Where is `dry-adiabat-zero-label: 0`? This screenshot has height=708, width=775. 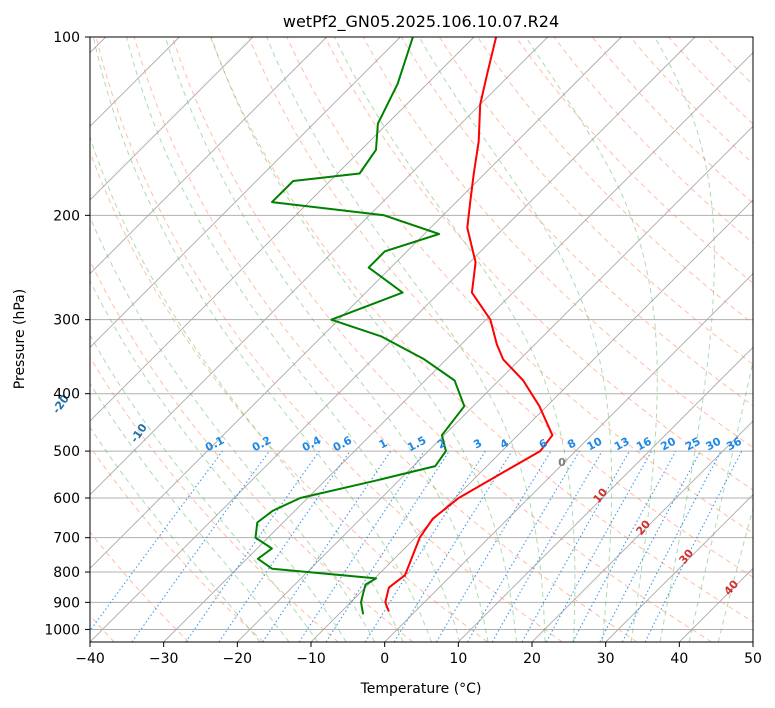 dry-adiabat-zero-label: 0 is located at coordinates (562, 462).